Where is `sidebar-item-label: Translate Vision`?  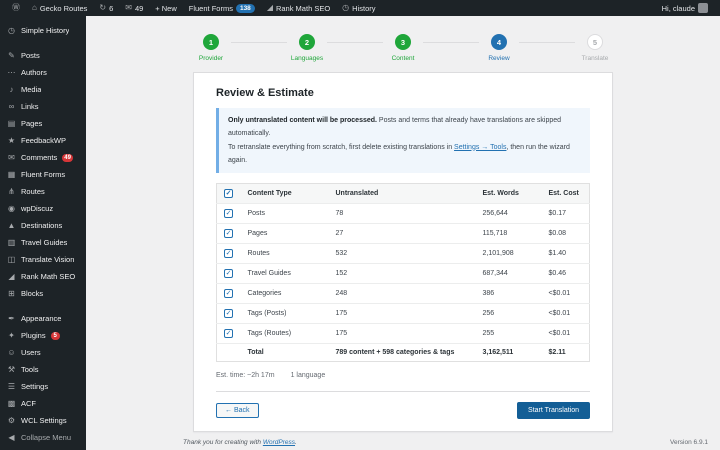 sidebar-item-label: Translate Vision is located at coordinates (48, 259).